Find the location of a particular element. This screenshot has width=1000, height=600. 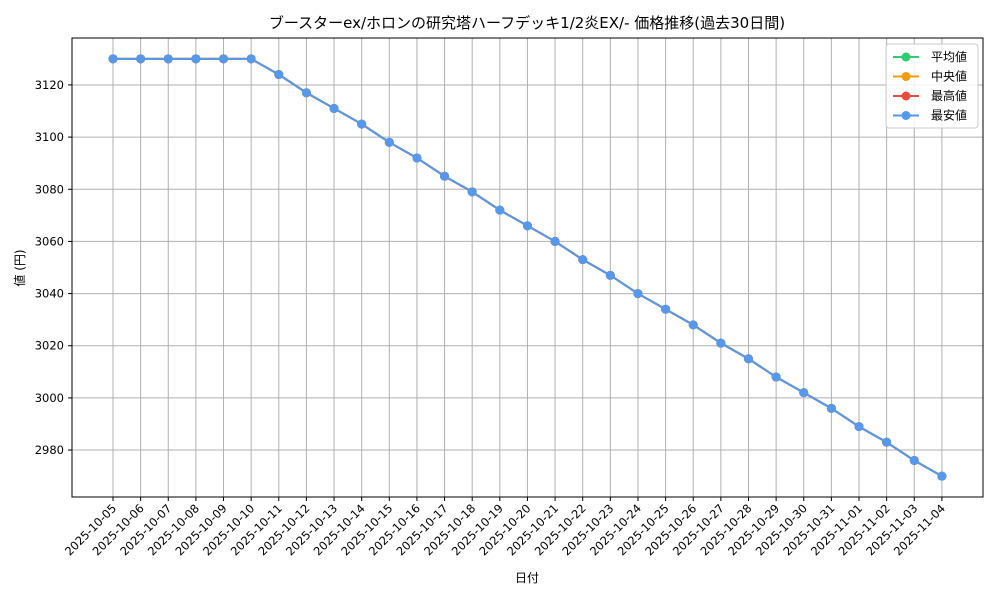

legend-label: 最安値 is located at coordinates (949, 115).